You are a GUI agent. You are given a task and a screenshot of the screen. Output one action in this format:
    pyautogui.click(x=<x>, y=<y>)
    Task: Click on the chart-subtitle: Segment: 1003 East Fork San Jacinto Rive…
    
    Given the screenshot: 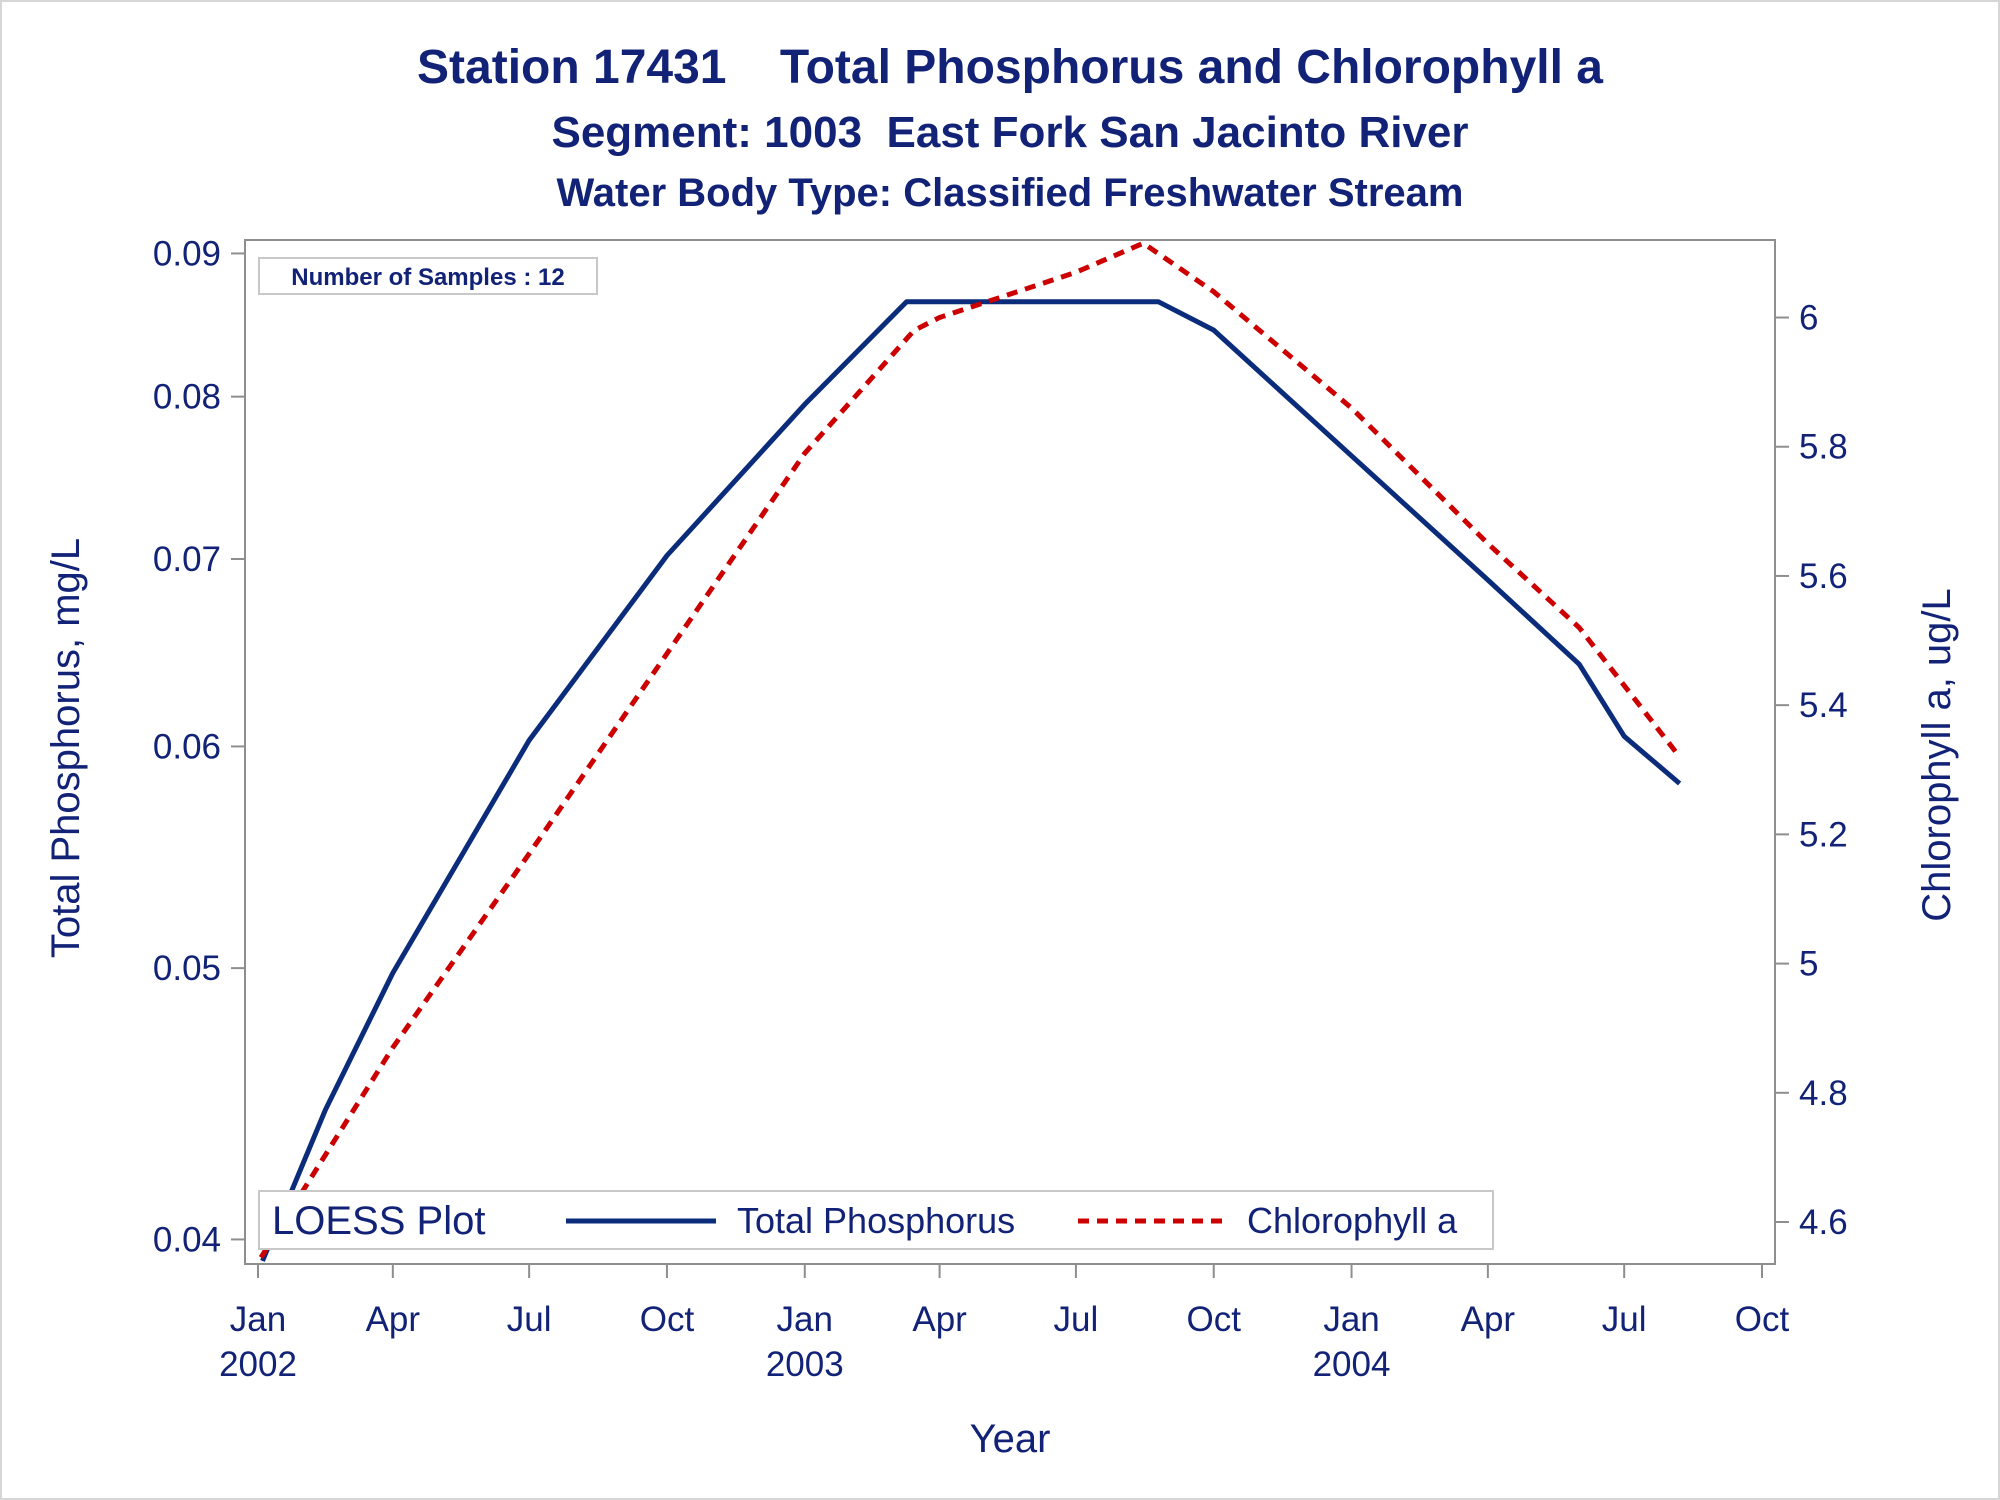 What is the action you would take?
    pyautogui.click(x=1009, y=132)
    